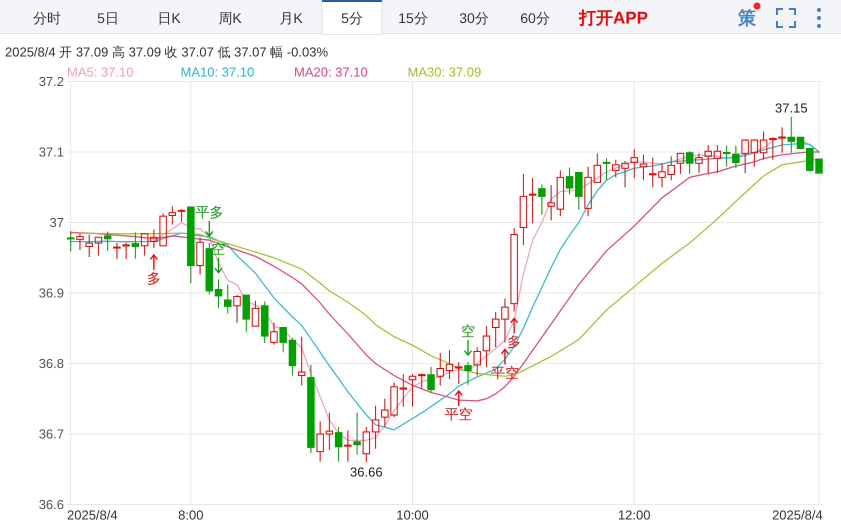  Describe the element at coordinates (153, 278) in the screenshot. I see `annotation: 多` at that location.